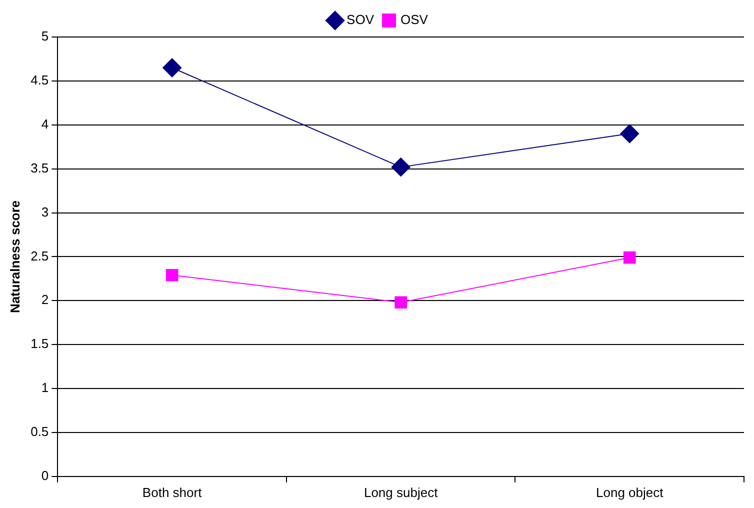 Image resolution: width=754 pixels, height=508 pixels. Describe the element at coordinates (172, 492) in the screenshot. I see `x-tick-label: Both short` at that location.